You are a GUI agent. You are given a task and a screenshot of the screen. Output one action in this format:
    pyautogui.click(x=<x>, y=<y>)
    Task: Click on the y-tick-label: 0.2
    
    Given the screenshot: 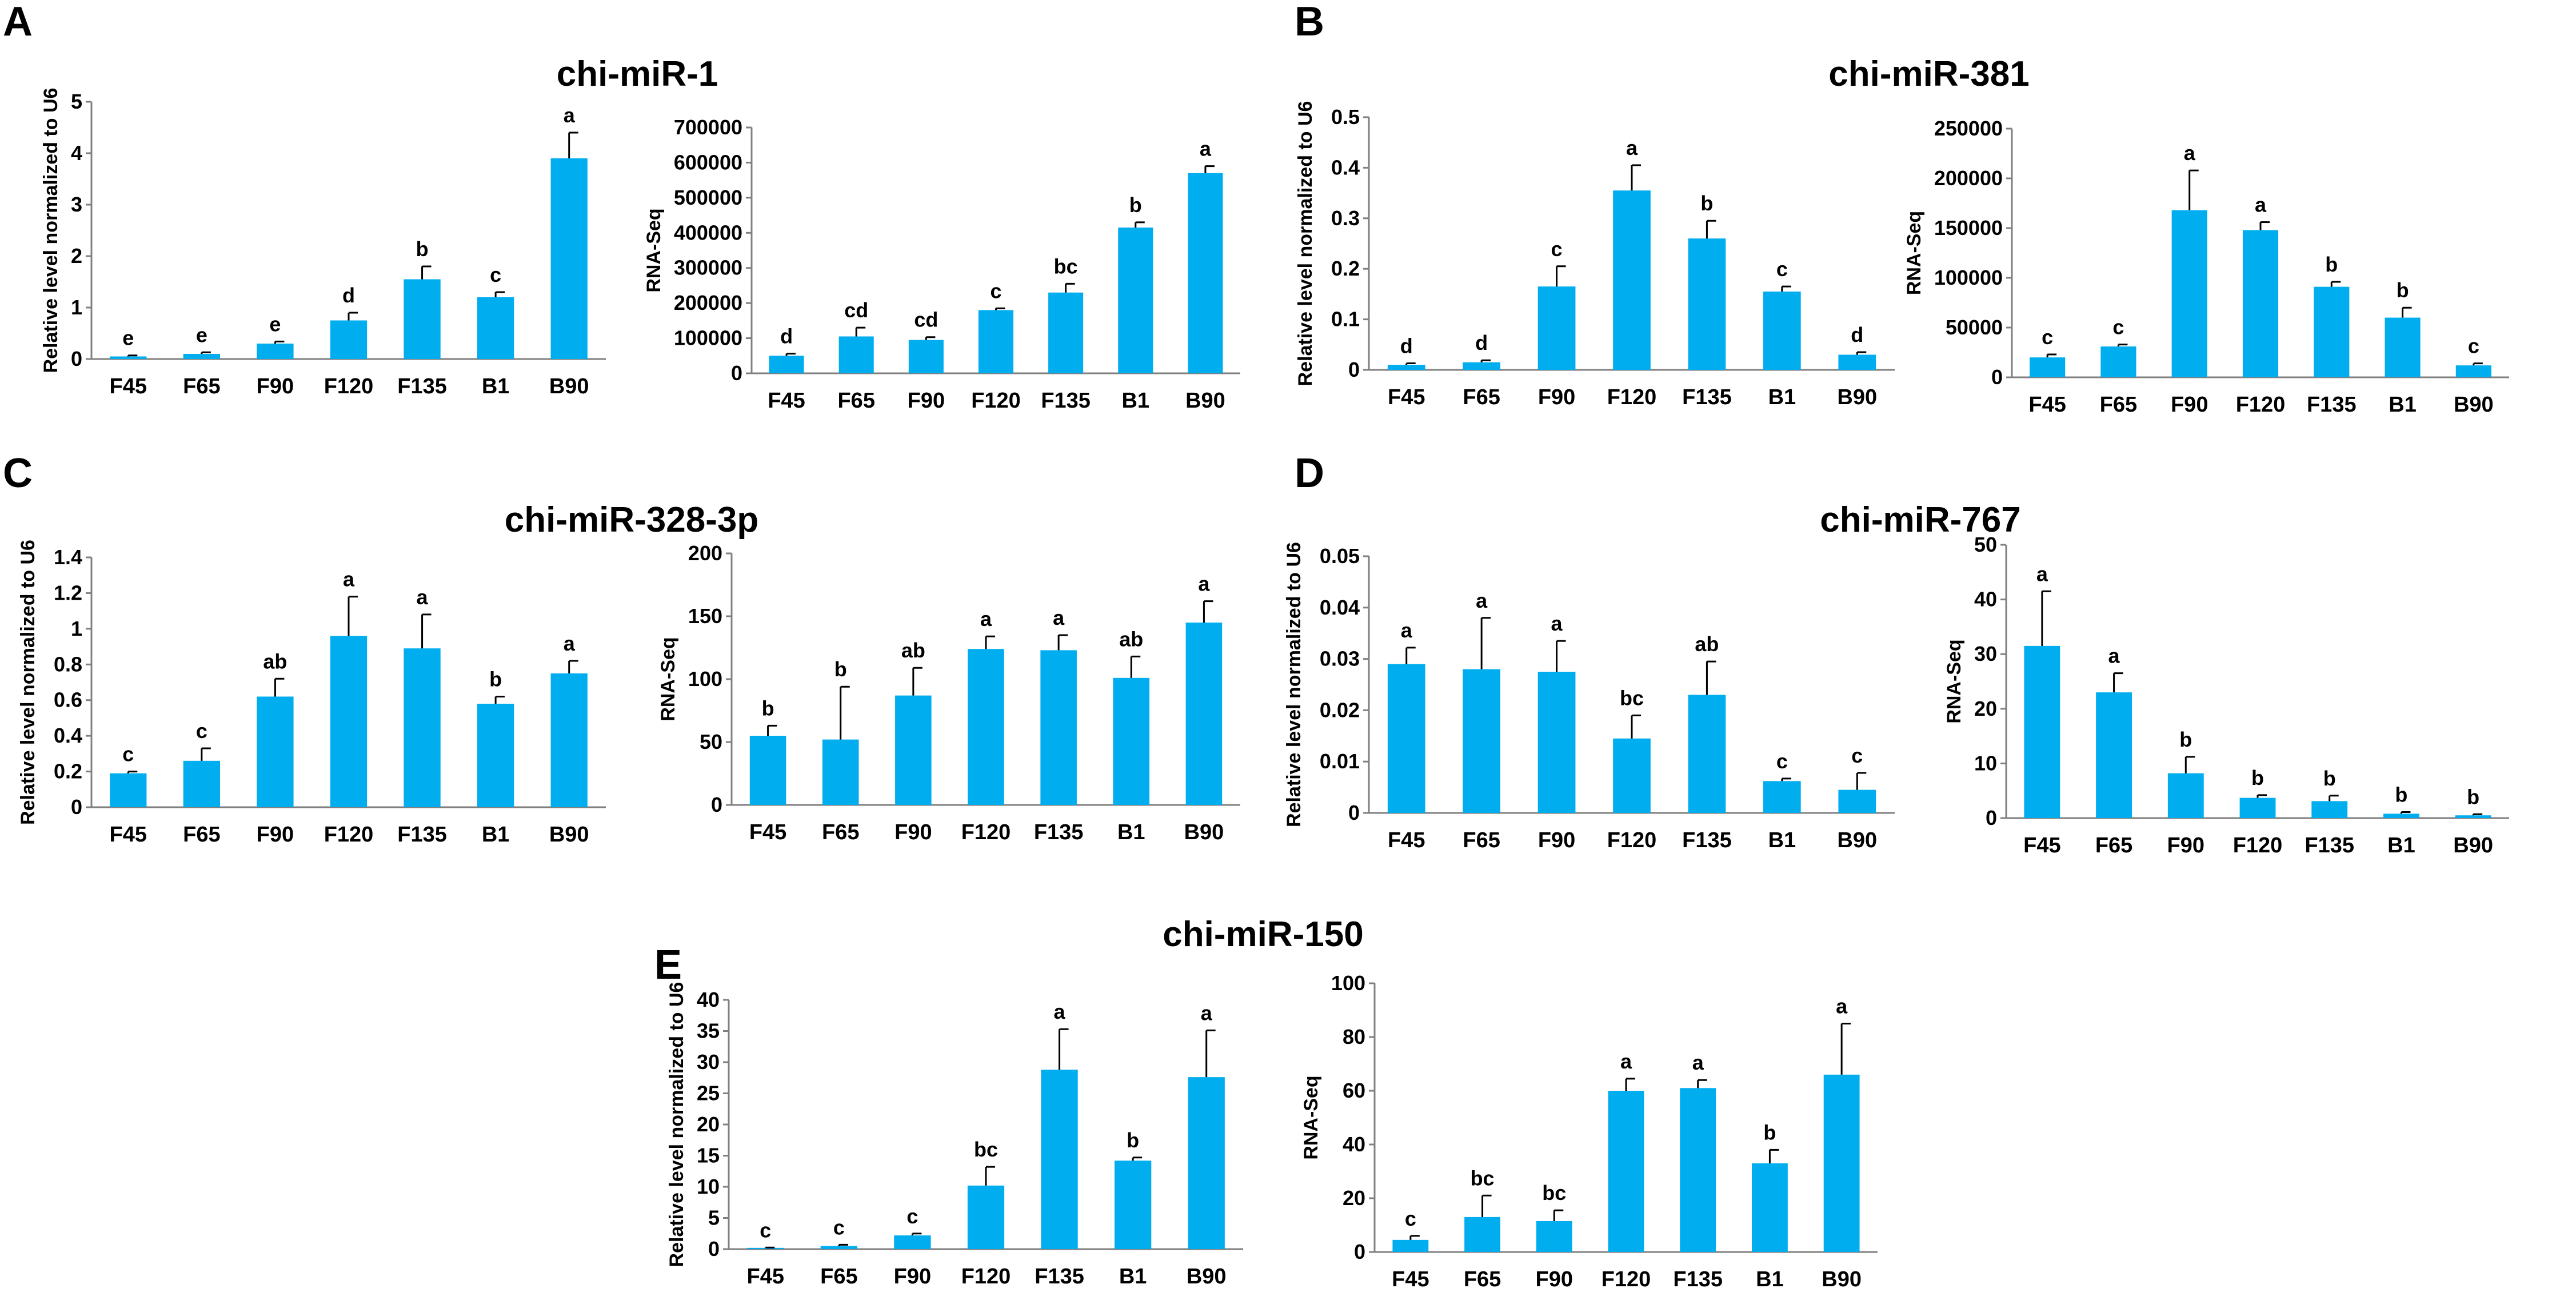 What is the action you would take?
    pyautogui.click(x=68, y=771)
    